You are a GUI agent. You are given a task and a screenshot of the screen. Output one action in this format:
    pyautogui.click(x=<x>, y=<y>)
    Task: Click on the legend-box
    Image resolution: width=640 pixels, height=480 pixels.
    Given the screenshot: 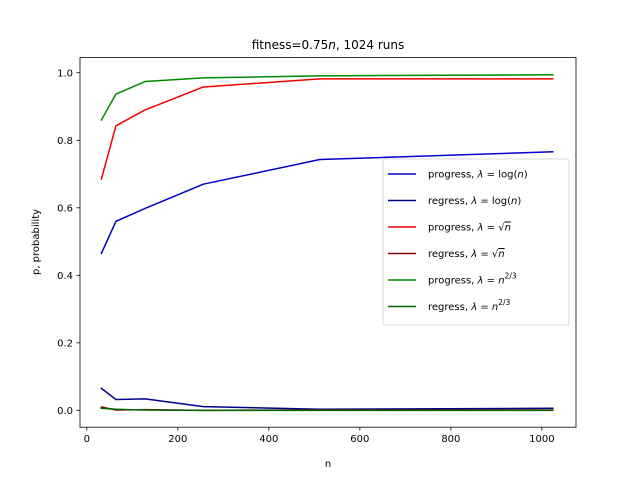 What is the action you would take?
    pyautogui.click(x=476, y=242)
    